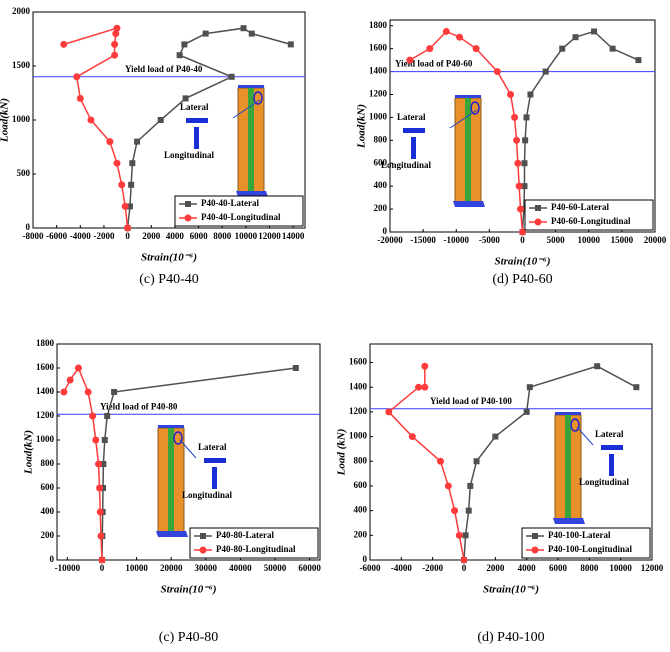  Describe the element at coordinates (222, 236) in the screenshot. I see `x-tick-label: 8000` at that location.